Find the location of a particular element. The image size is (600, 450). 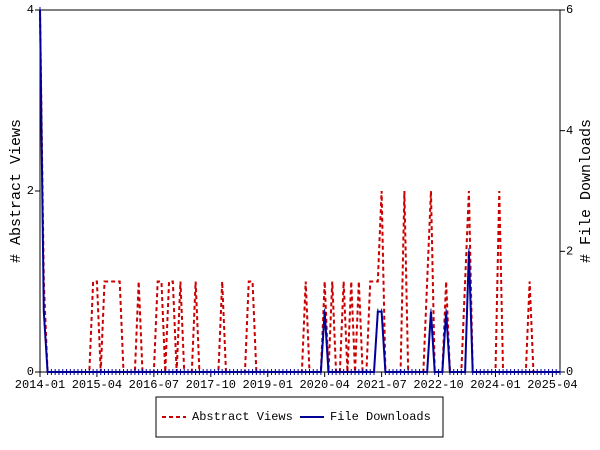

y2-axis-label: # File Downloads is located at coordinates (586, 191).